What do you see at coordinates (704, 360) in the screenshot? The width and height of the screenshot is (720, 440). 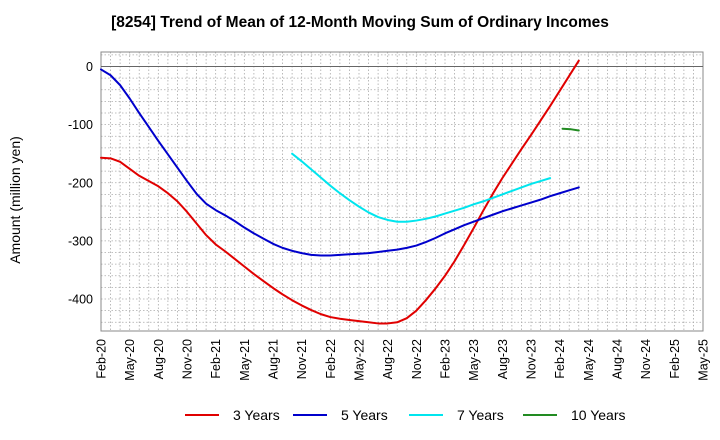 I see `x-tick-label: May-25` at bounding box center [704, 360].